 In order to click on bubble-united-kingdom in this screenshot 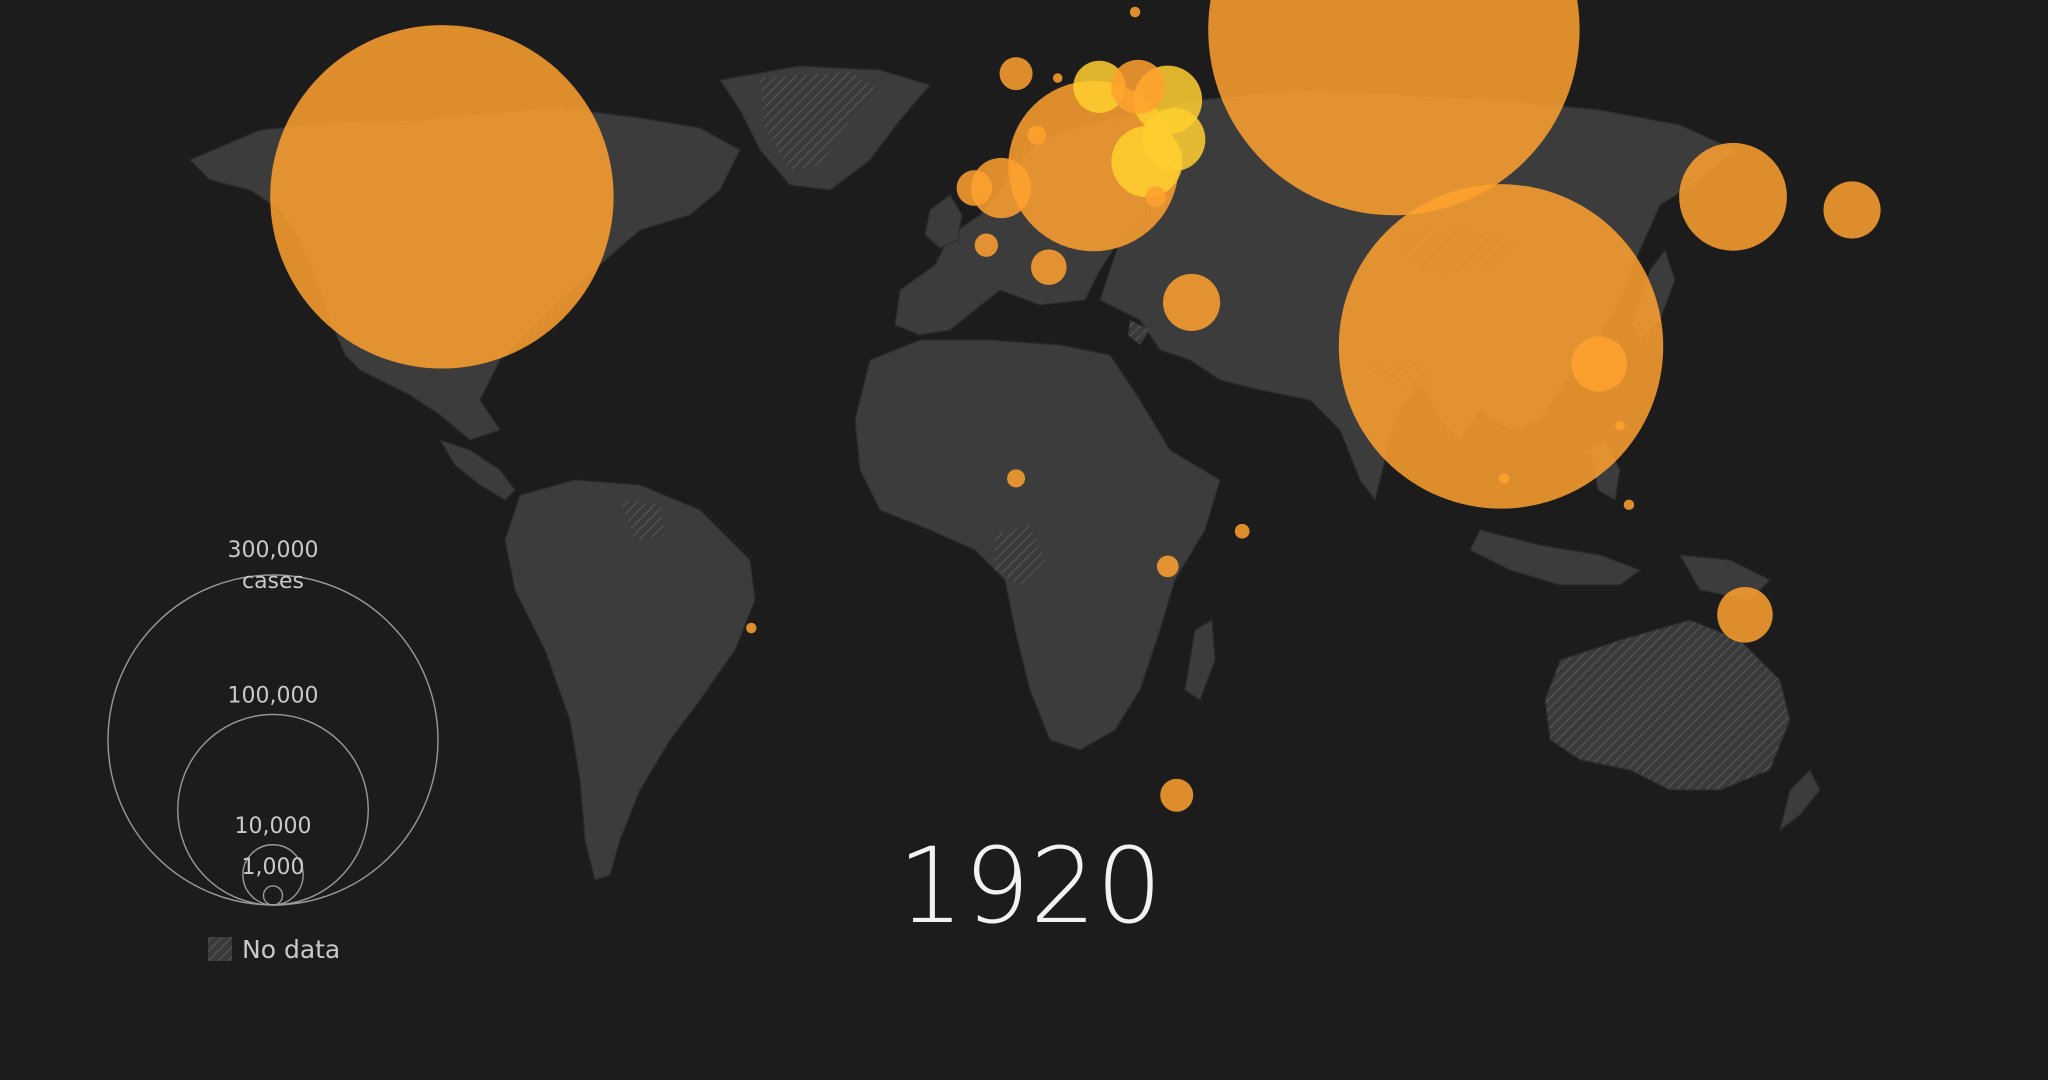, I will do `click(1016, 74)`.